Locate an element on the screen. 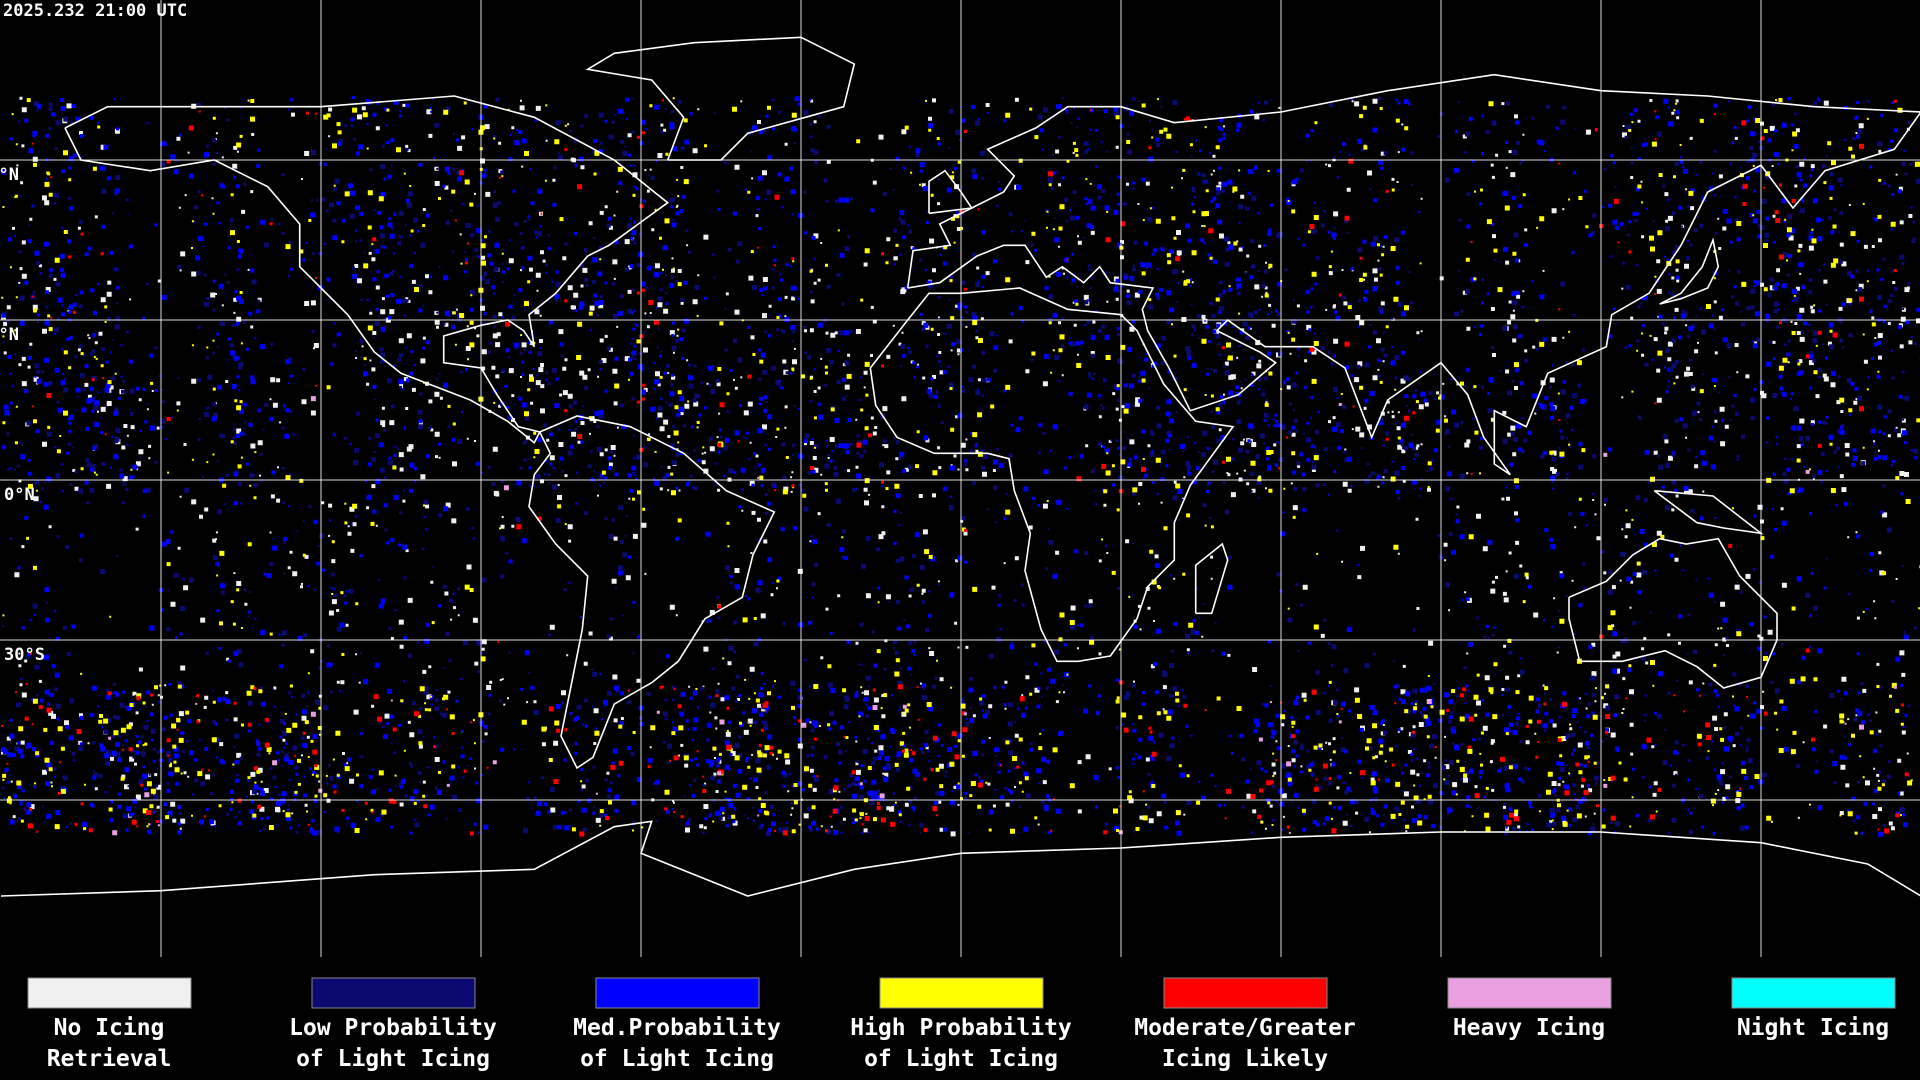 Image resolution: width=1920 pixels, height=1080 pixels. legend-label: Heavy Icing is located at coordinates (1529, 1028).